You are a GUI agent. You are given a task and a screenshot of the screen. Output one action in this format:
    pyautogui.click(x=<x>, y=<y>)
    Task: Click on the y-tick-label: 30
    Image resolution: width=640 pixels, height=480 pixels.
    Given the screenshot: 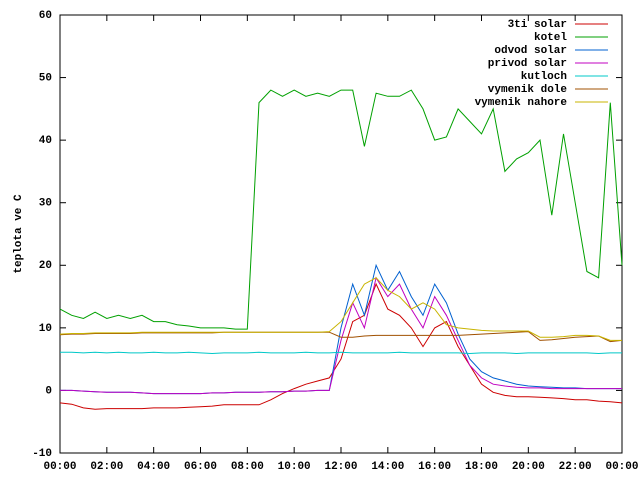 What is the action you would take?
    pyautogui.click(x=45, y=204)
    